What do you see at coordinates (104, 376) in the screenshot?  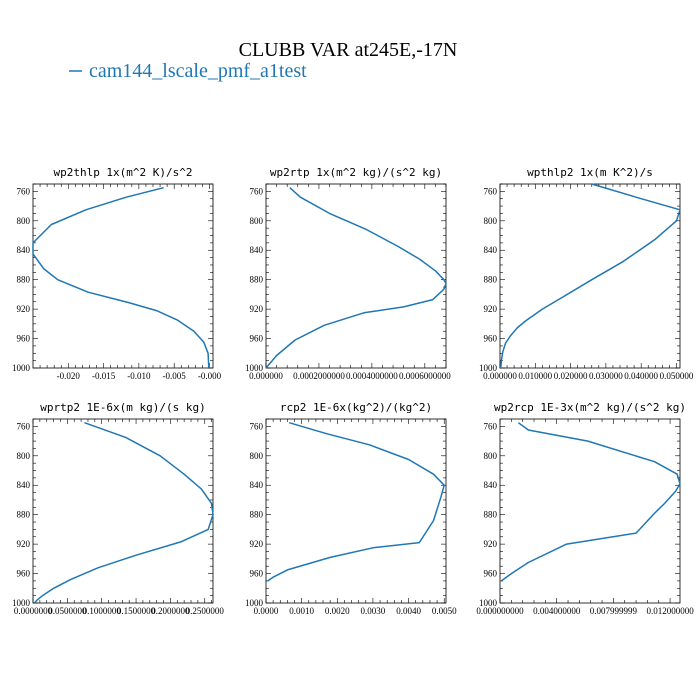 I see `x-tick-label: -0.015` at bounding box center [104, 376].